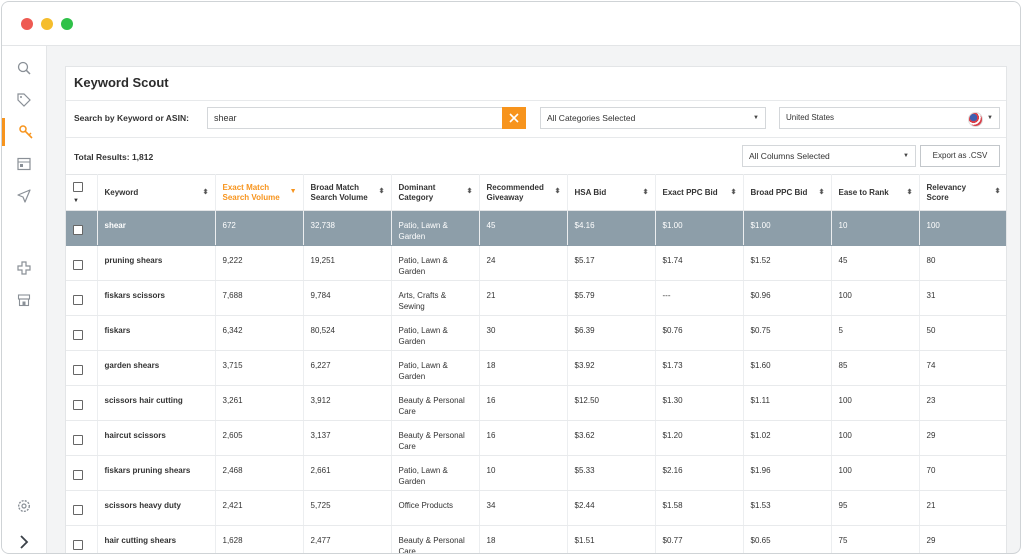 This screenshot has width=1024, height=556. I want to click on cell-value: 32,738, so click(322, 225).